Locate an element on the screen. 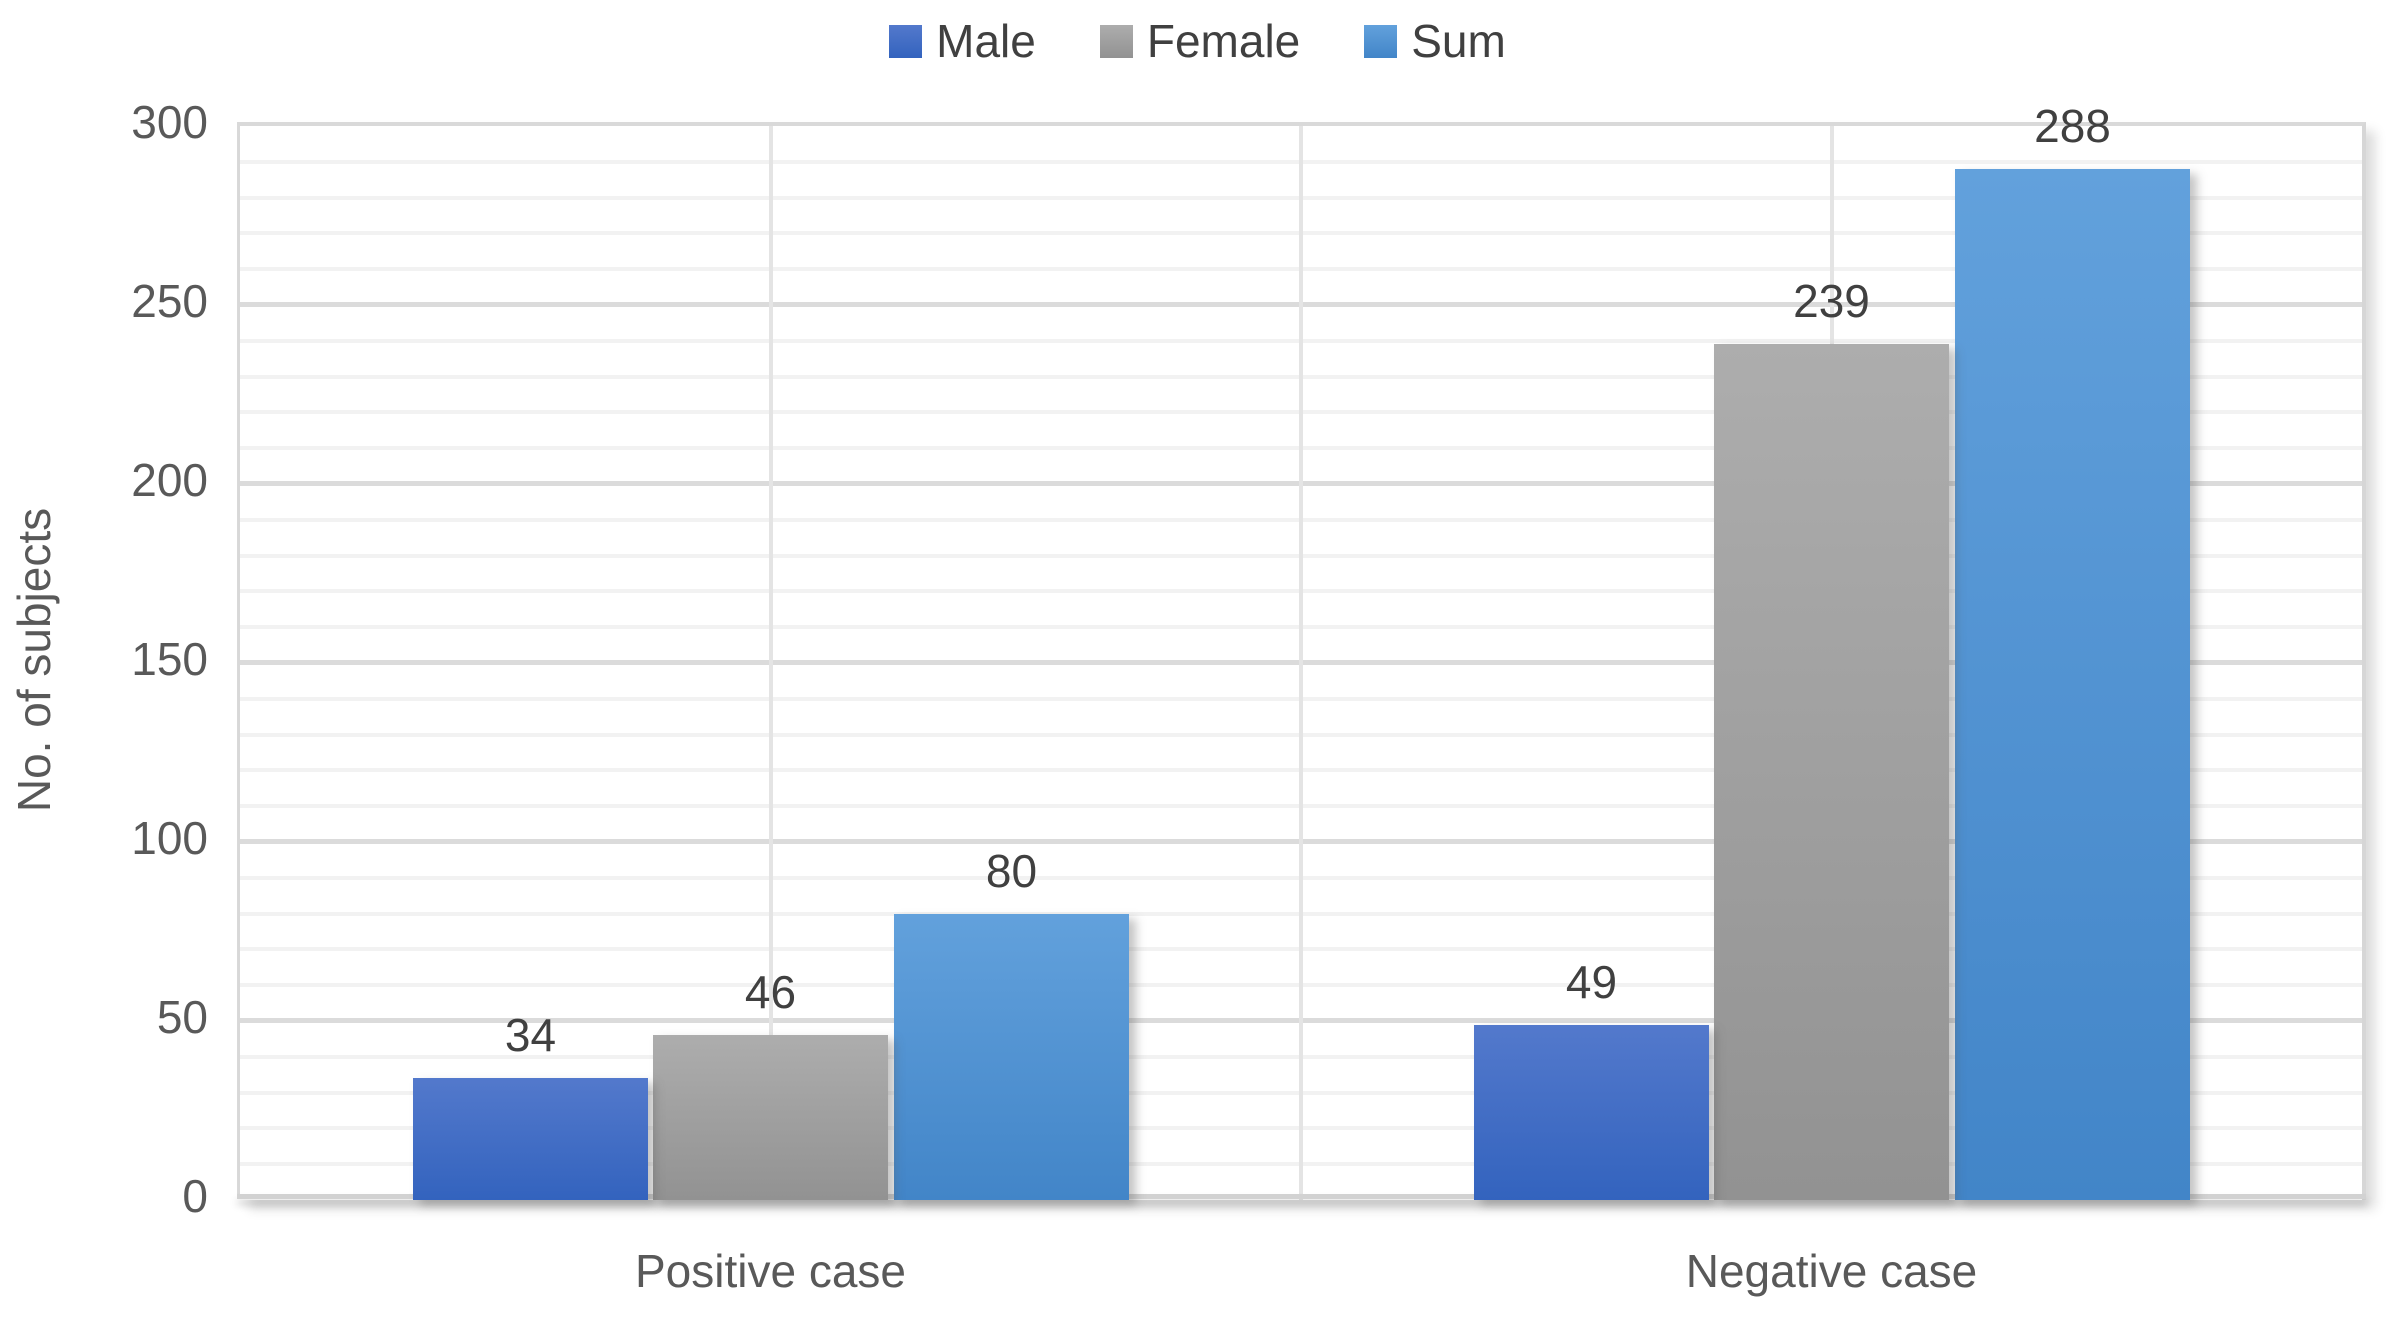 The image size is (2395, 1317). y-tick-label-100: 100 is located at coordinates (169, 838).